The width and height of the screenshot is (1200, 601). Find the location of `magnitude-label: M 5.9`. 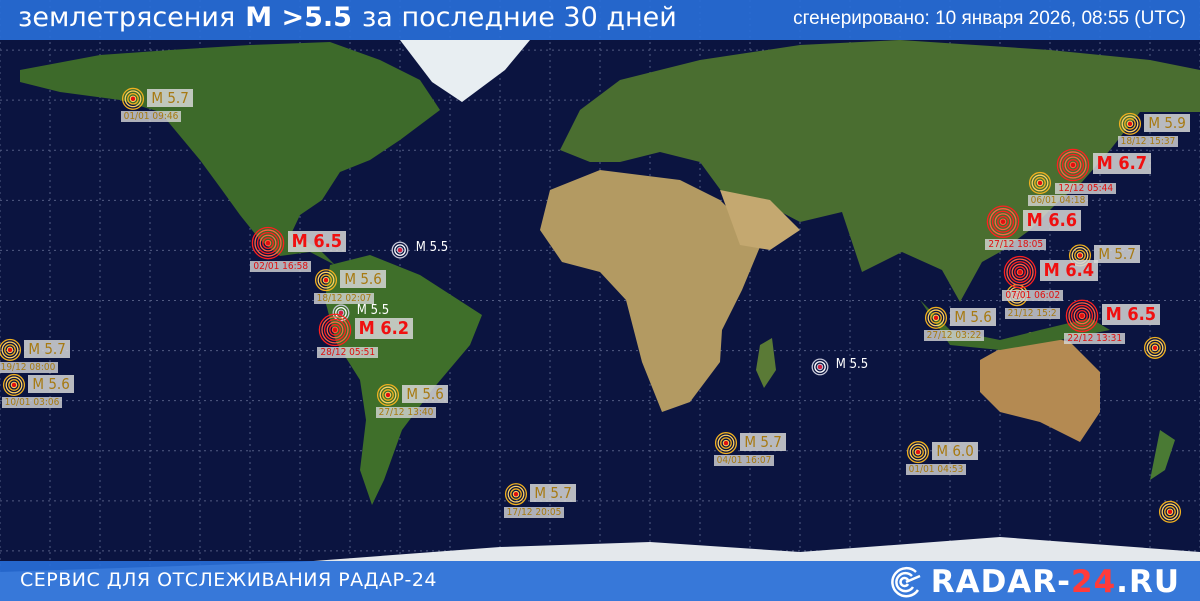

magnitude-label: M 5.9 is located at coordinates (1167, 122).